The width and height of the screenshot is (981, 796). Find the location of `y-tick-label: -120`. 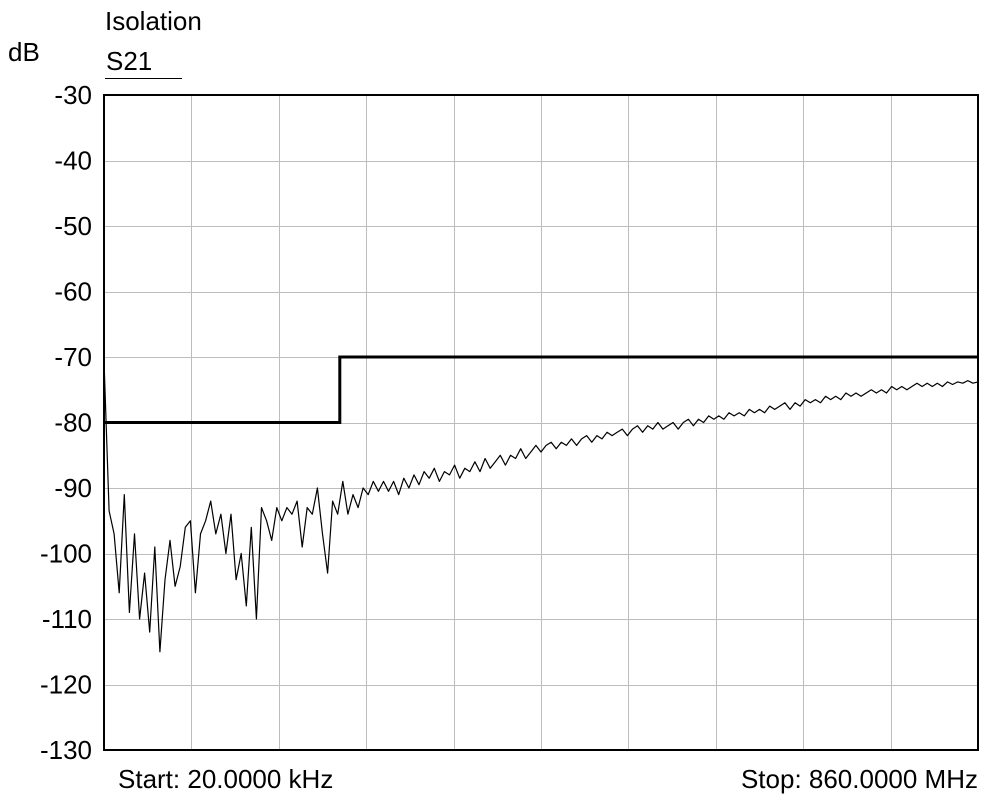

y-tick-label: -120 is located at coordinates (66, 685).